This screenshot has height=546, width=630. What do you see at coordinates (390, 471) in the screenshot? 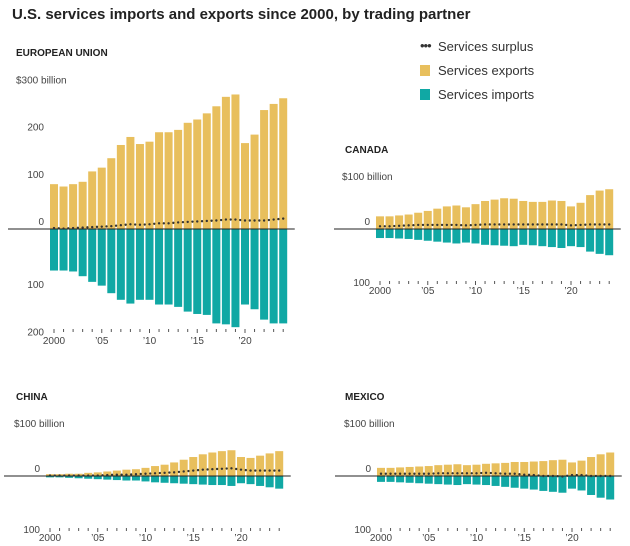
I see `export-bar-mexico-2001` at bounding box center [390, 471].